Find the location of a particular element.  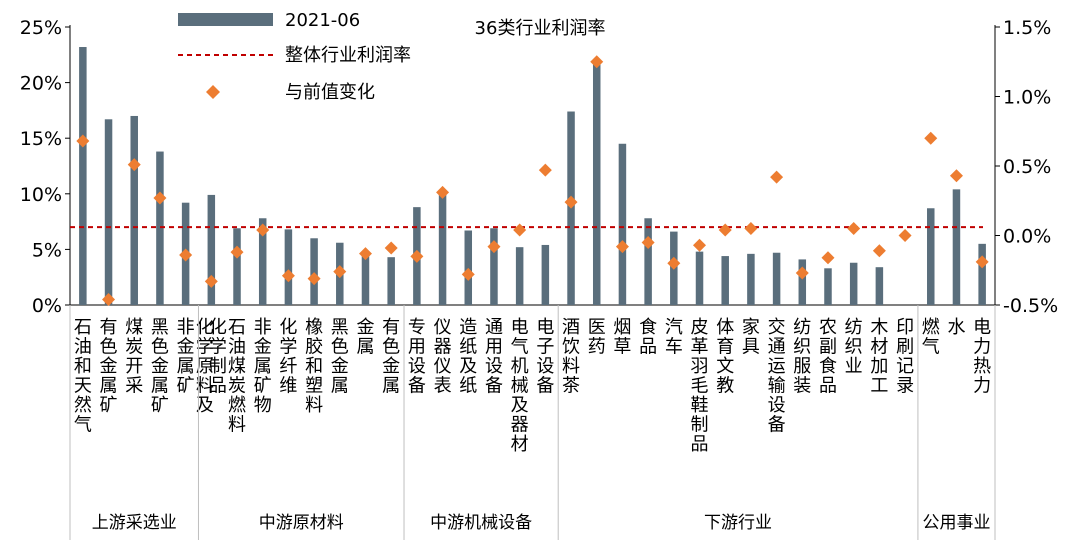

category-label: 石油煤炭燃料 is located at coordinates (237, 376).